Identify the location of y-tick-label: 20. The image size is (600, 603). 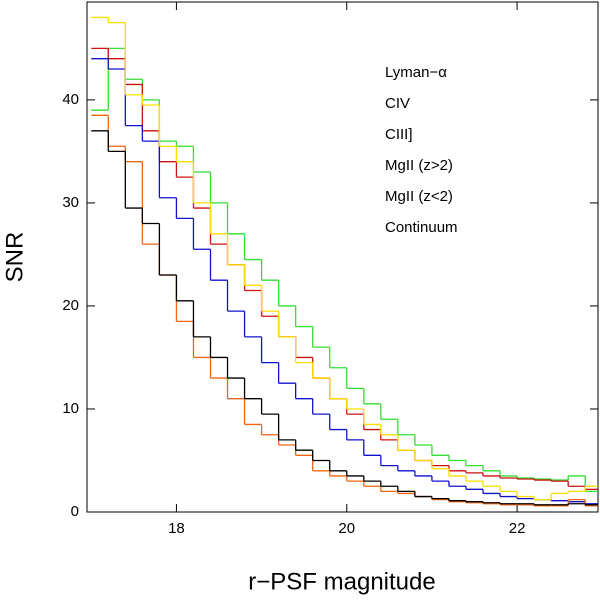
(70, 305).